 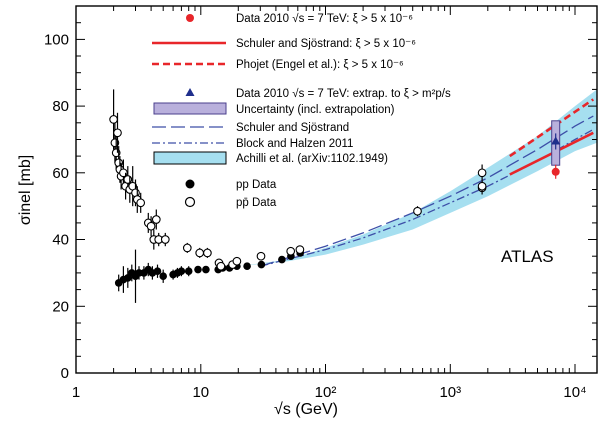 What do you see at coordinates (312, 159) in the screenshot?
I see `legend-label-achilli: Achilli et al. (arXiv:1102.1949)` at bounding box center [312, 159].